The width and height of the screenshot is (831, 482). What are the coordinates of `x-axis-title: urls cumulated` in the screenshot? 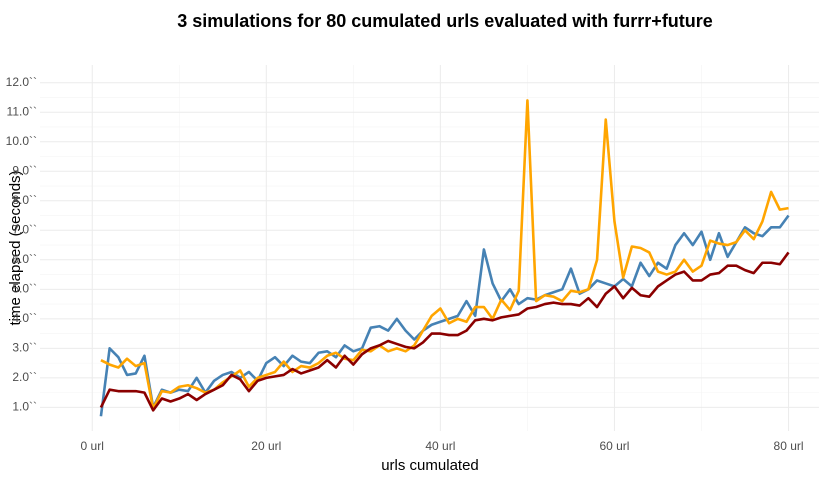 It's located at (430, 465).